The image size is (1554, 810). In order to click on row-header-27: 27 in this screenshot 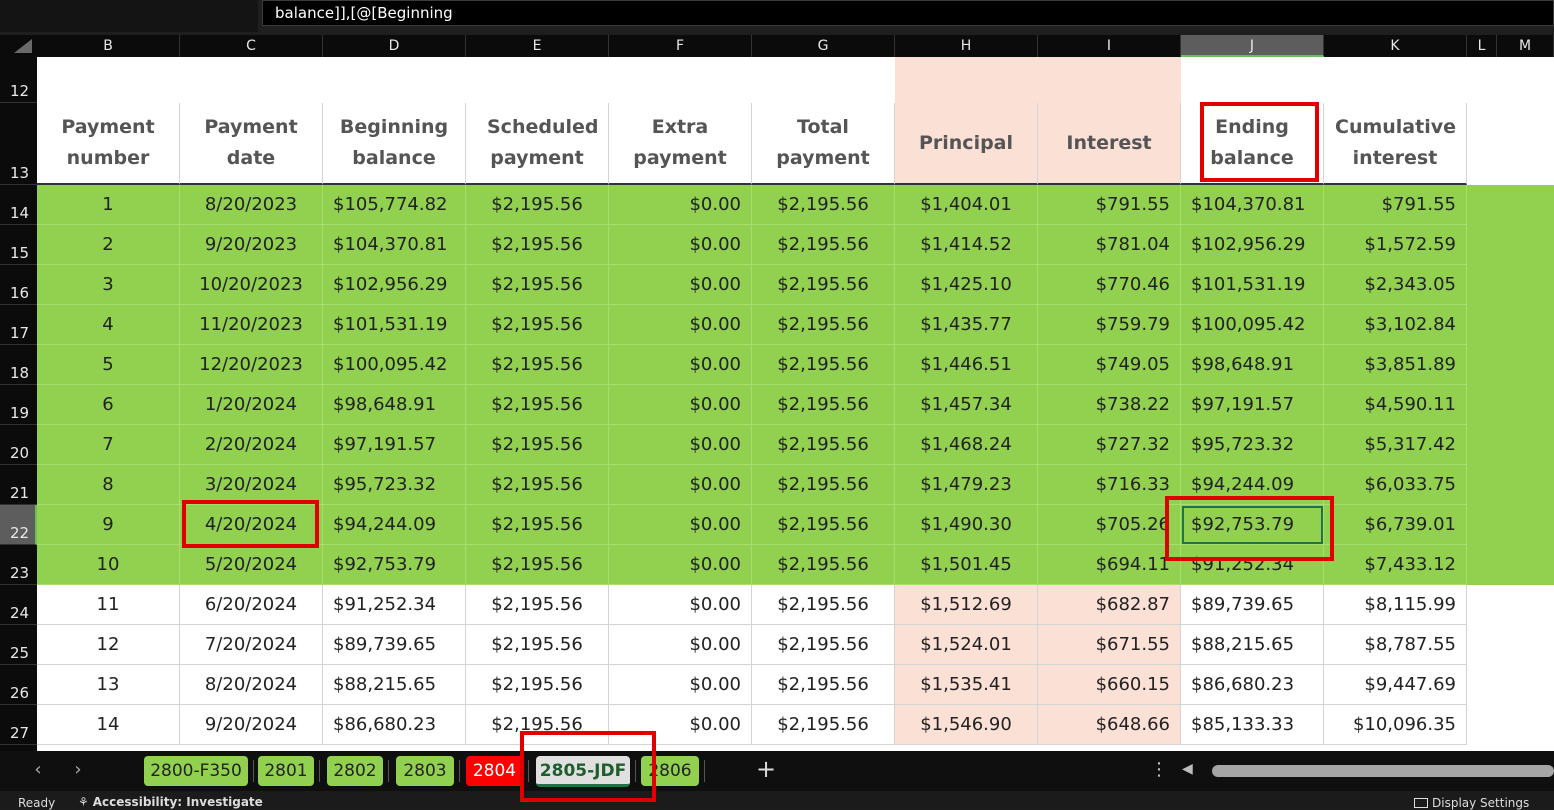, I will do `click(18, 725)`.